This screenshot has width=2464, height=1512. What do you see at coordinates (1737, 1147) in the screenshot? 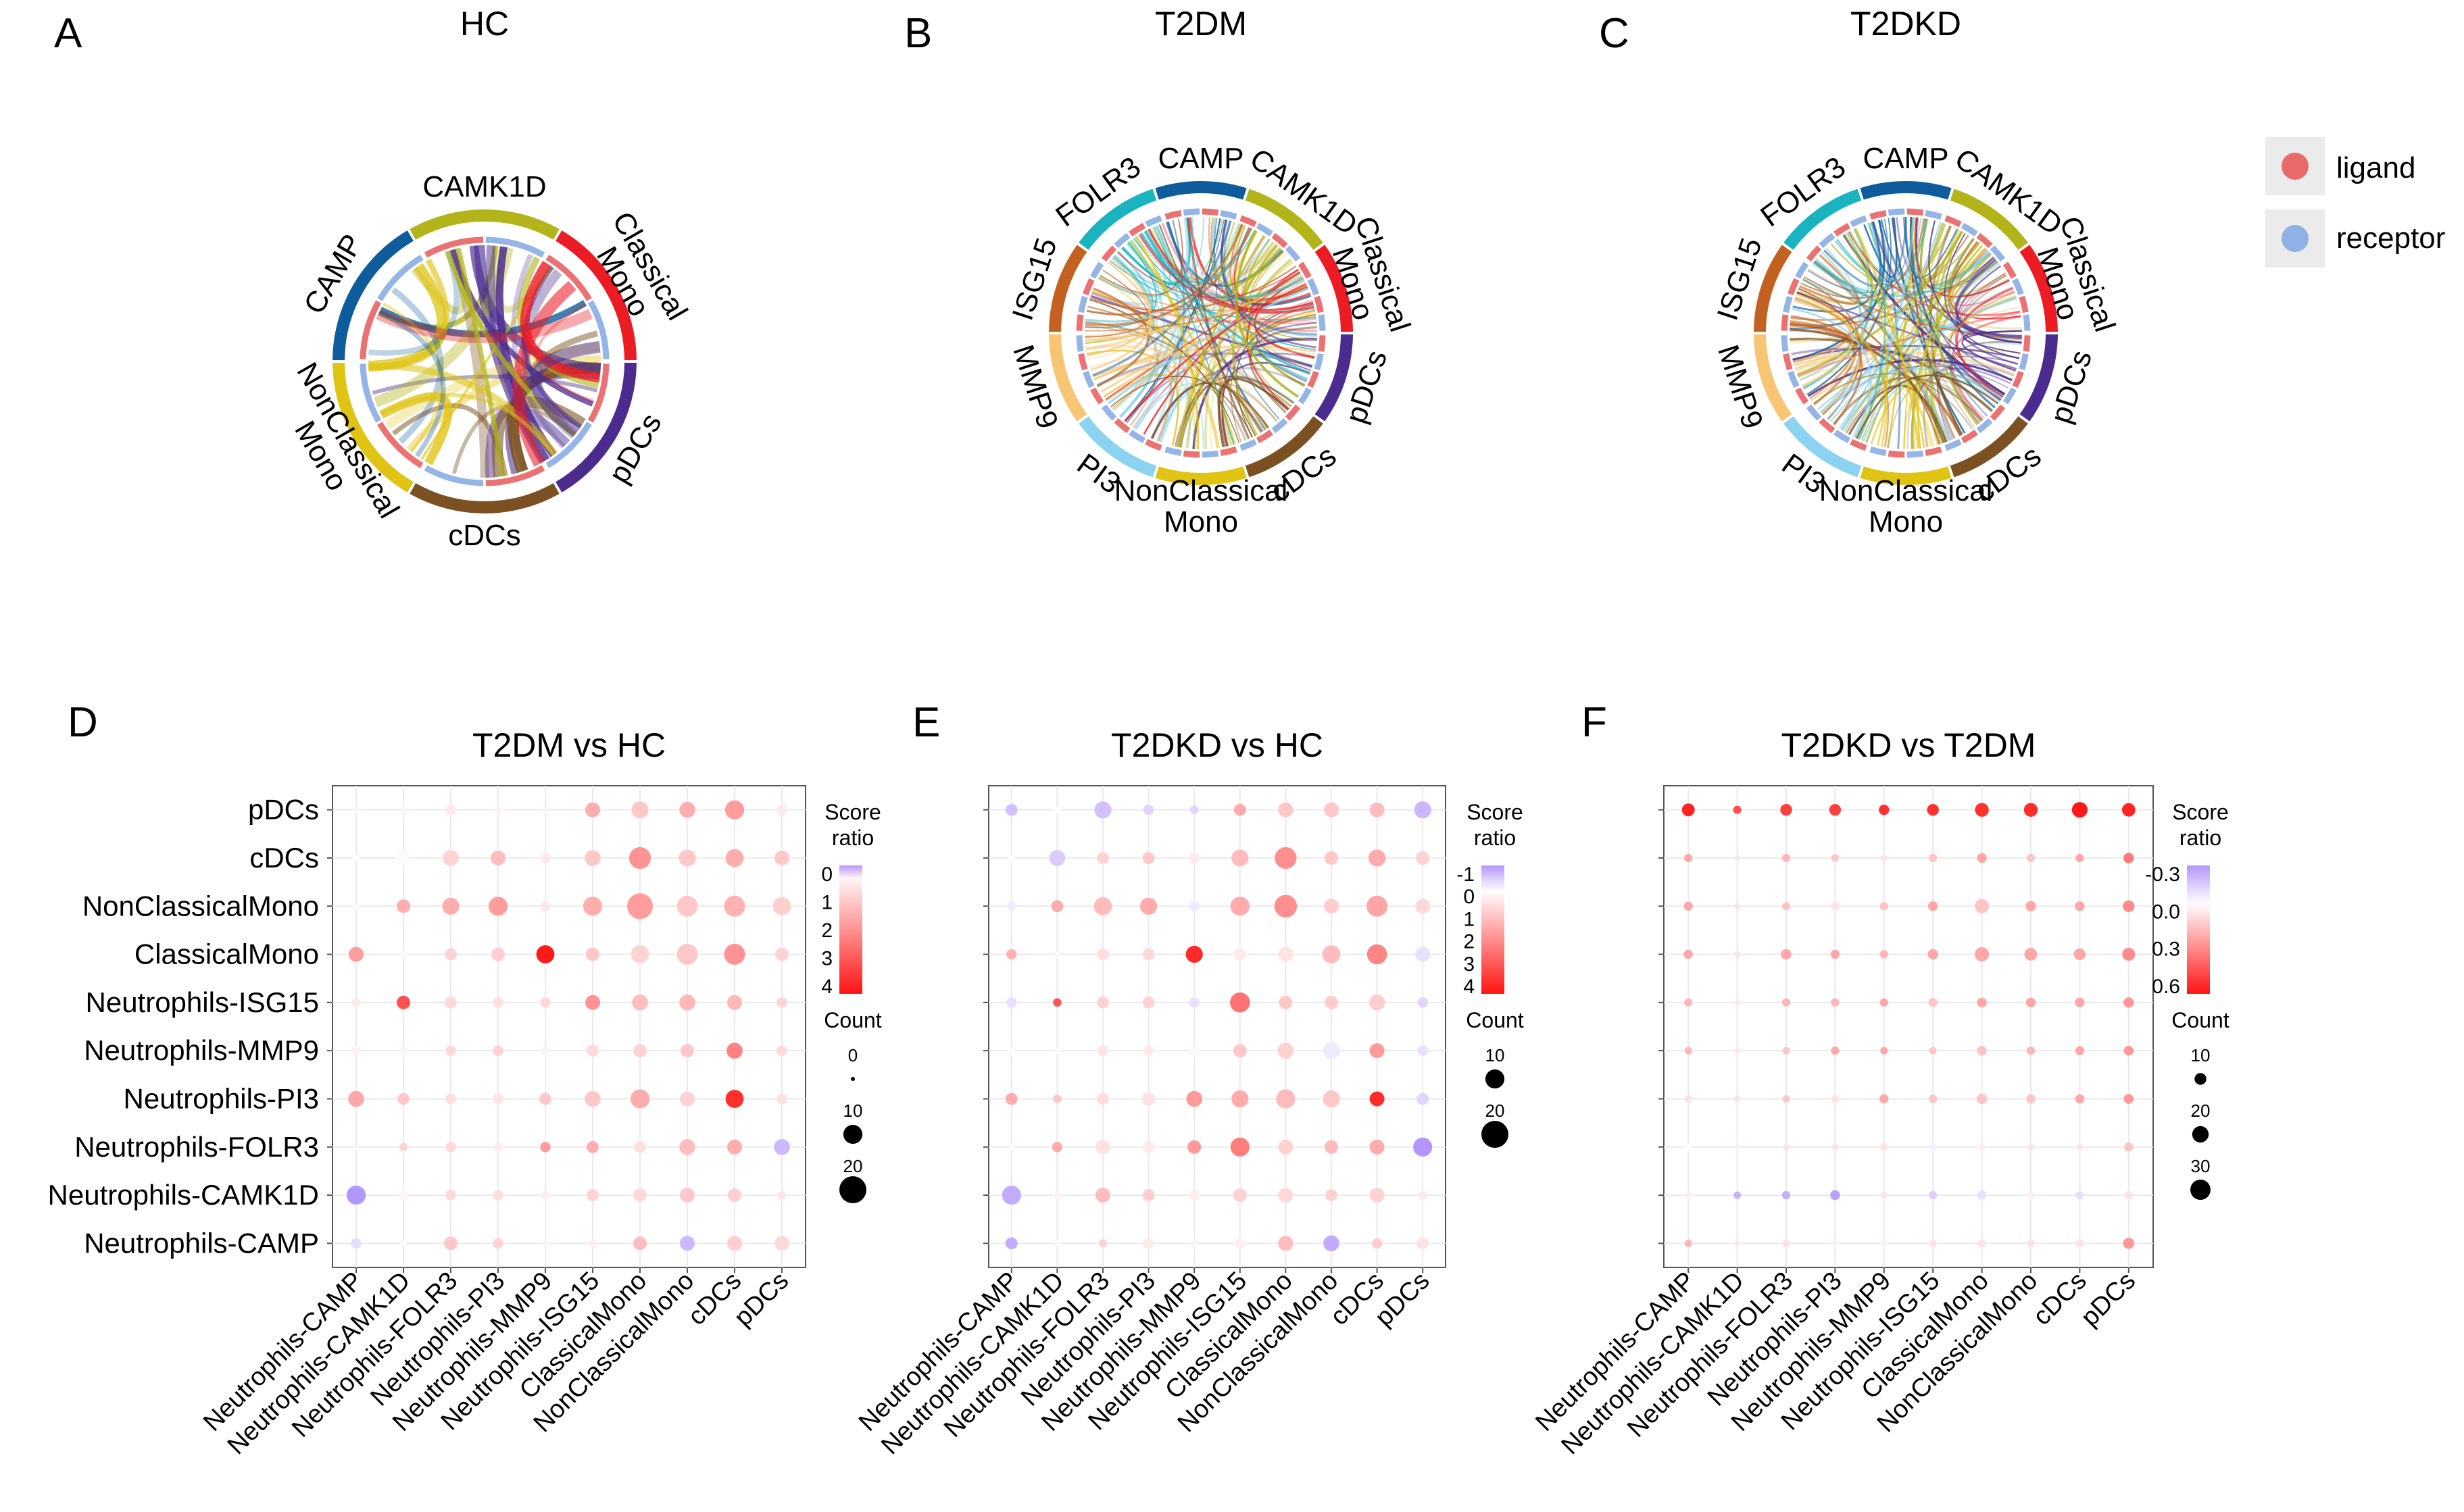
I see `dot-neutrophils-folr3-neutrophils-camk1d` at bounding box center [1737, 1147].